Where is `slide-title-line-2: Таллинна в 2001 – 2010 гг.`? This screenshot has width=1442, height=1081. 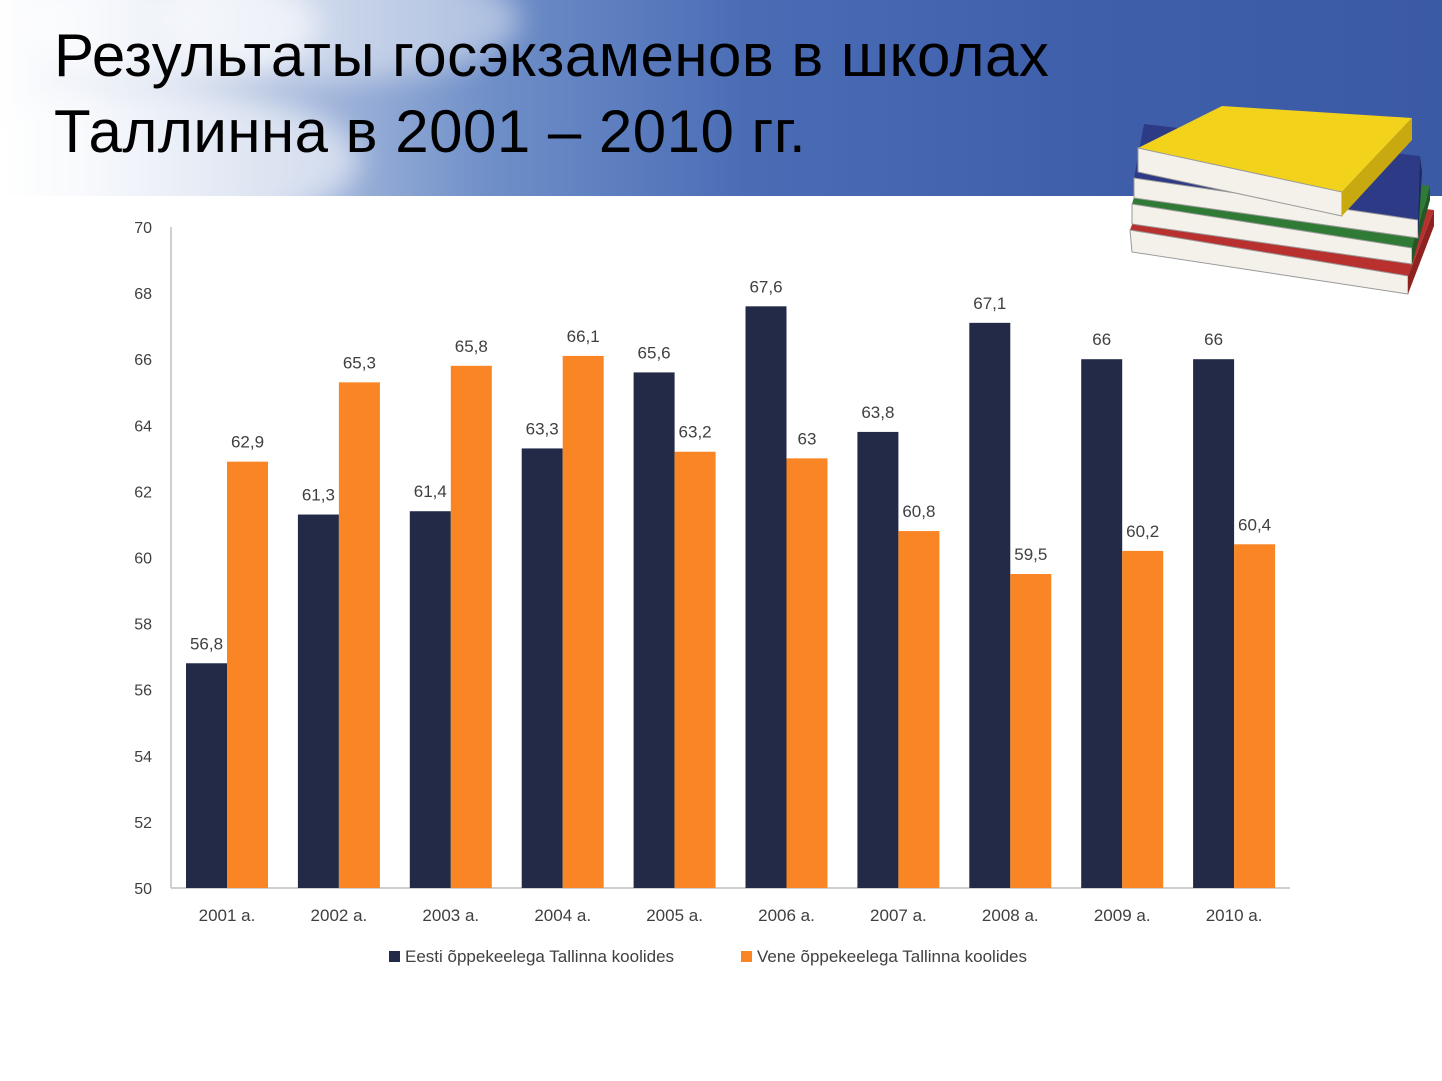
slide-title-line-2: Таллинна в 2001 – 2010 гг. is located at coordinates (430, 131).